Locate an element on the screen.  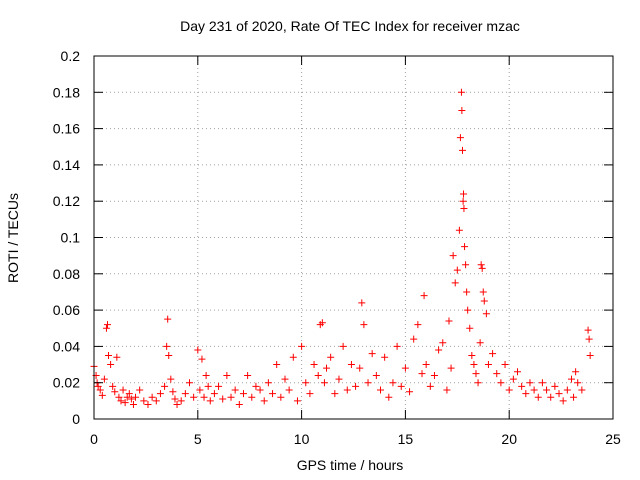
y-tick-label: 0.2 is located at coordinates (71, 56).